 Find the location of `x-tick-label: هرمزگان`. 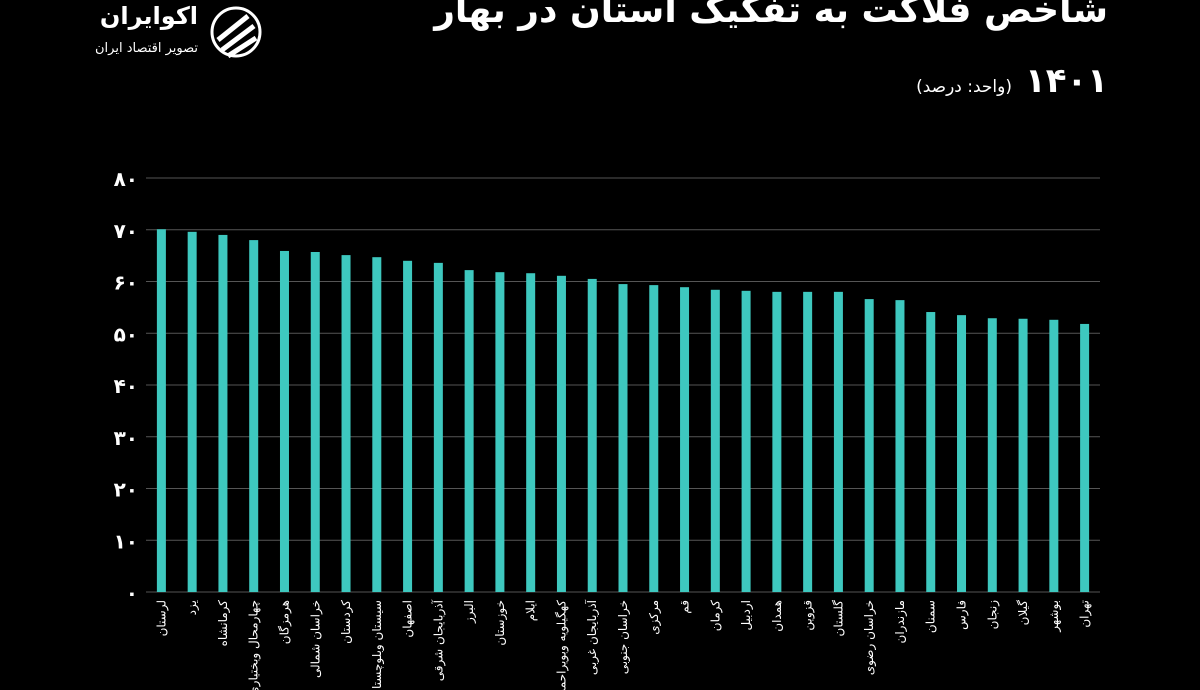

x-tick-label: هرمزگان is located at coordinates (284, 622).